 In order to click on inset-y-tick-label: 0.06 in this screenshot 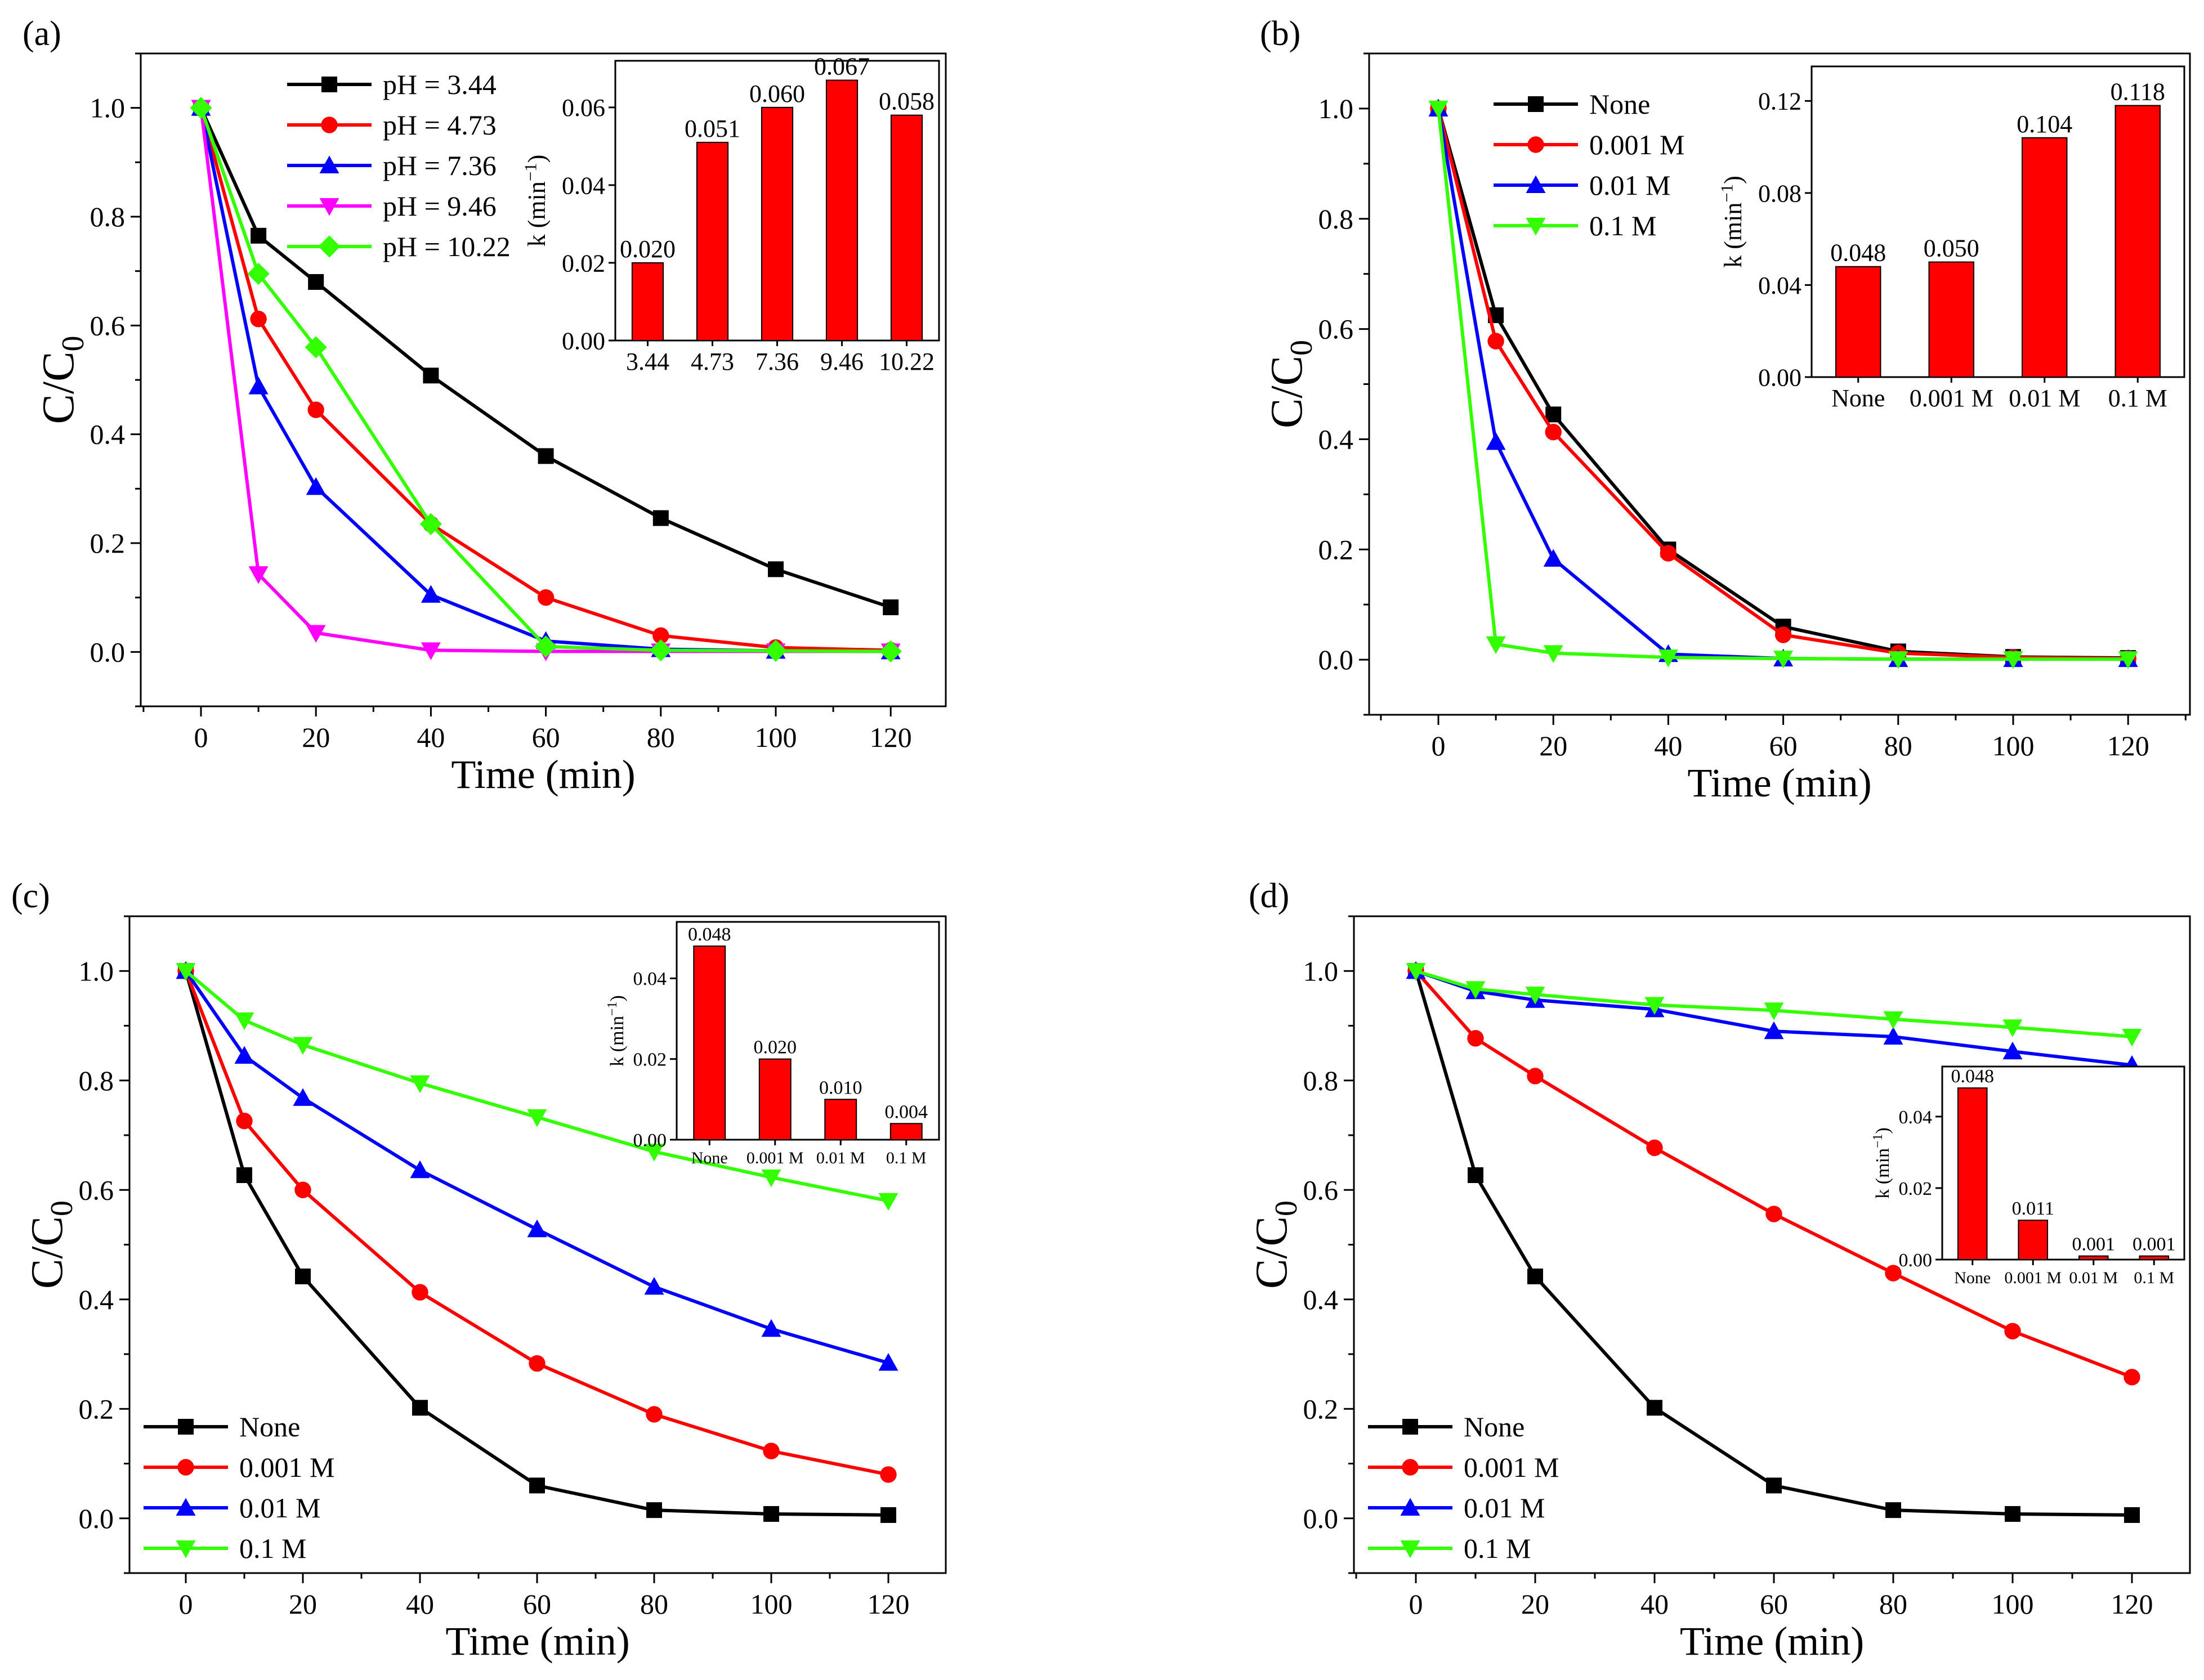, I will do `click(584, 108)`.